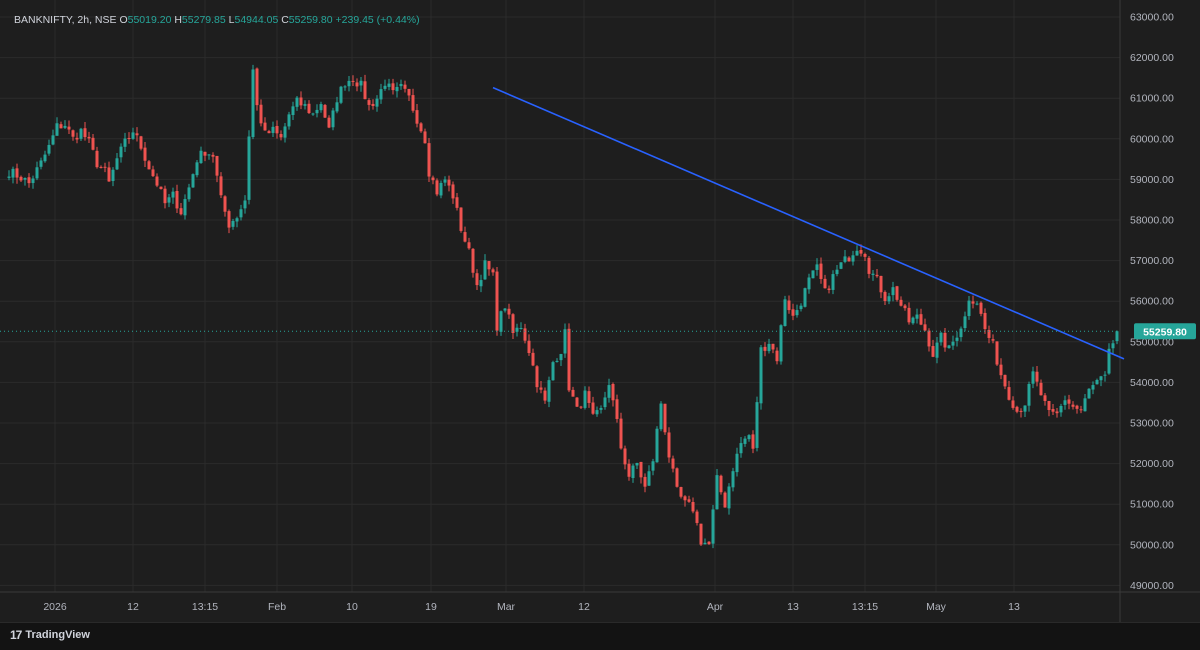 This screenshot has height=650, width=1200. Describe the element at coordinates (1152, 261) in the screenshot. I see `y-tick-label: 57000.00` at that location.